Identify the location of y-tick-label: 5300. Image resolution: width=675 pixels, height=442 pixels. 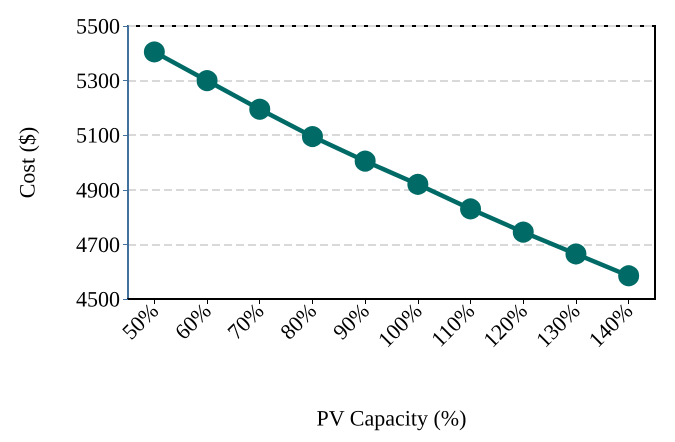
(98, 81).